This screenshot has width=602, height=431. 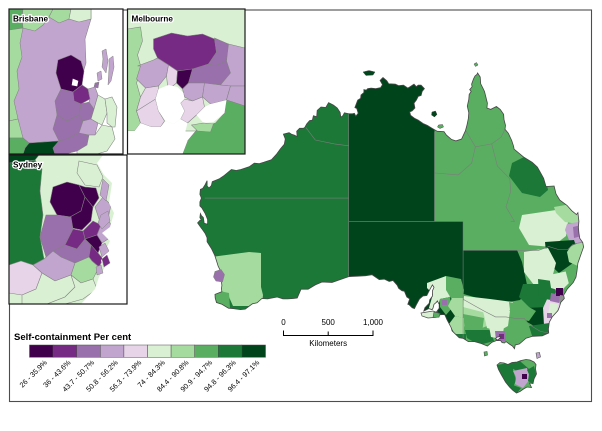 What do you see at coordinates (373, 322) in the screenshot?
I see `svg-text: 1,000` at bounding box center [373, 322].